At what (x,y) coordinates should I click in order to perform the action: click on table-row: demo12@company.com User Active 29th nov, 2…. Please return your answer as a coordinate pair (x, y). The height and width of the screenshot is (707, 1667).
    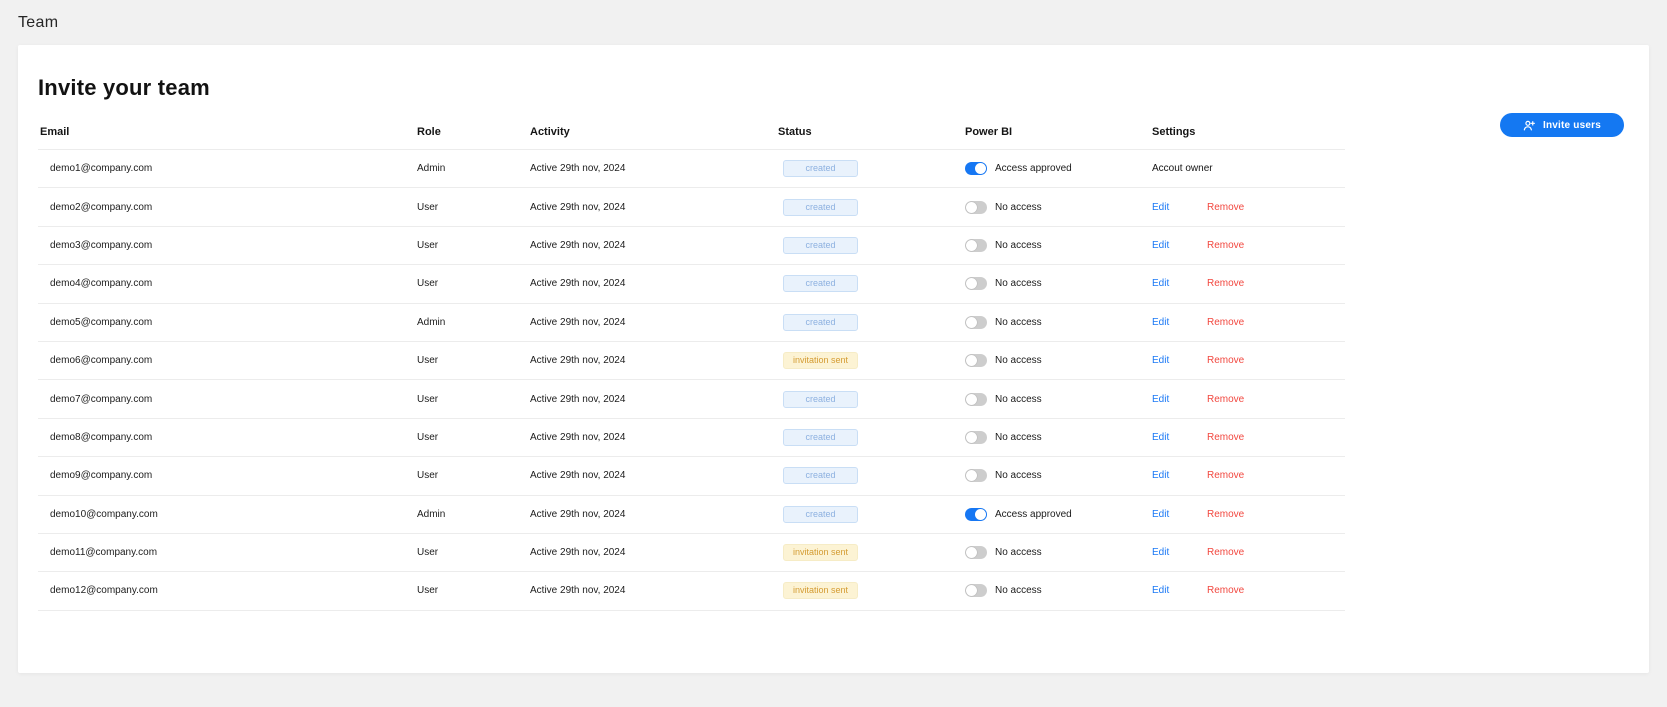
    Looking at the image, I should click on (691, 591).